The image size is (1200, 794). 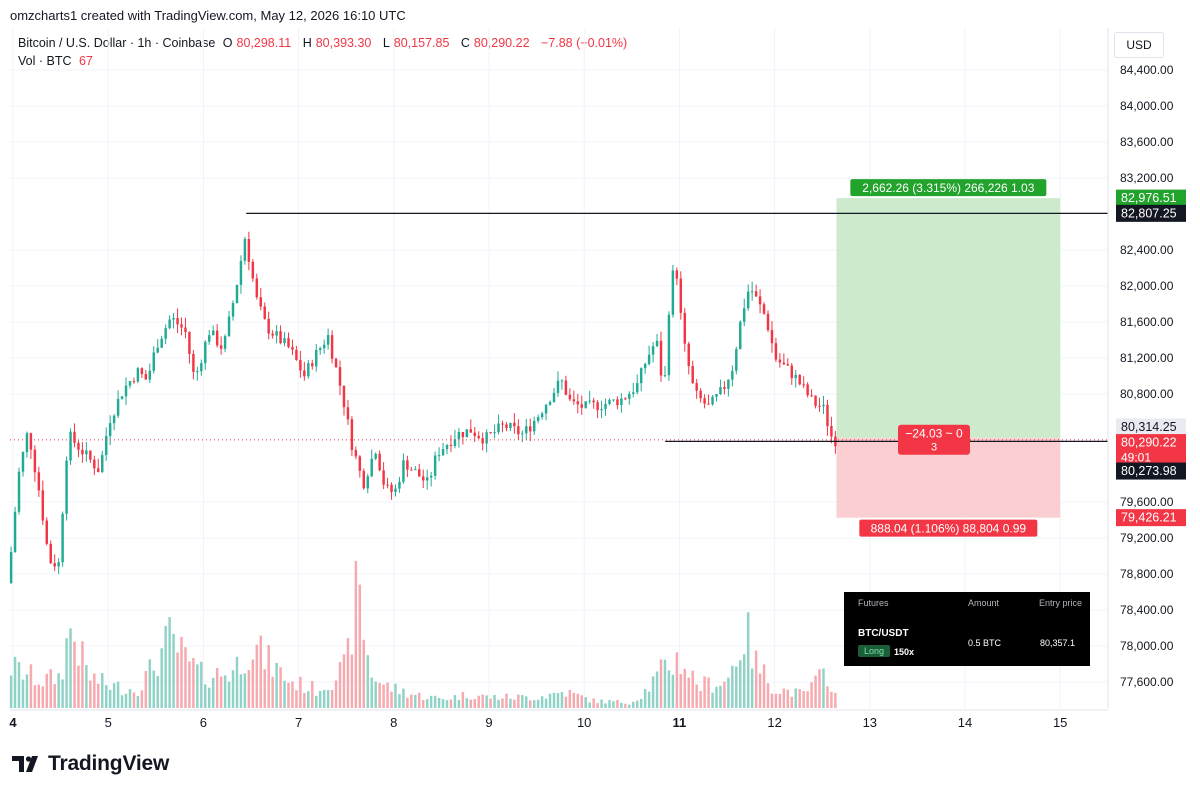 I want to click on volume-label: Vol · BTC, so click(x=45, y=61).